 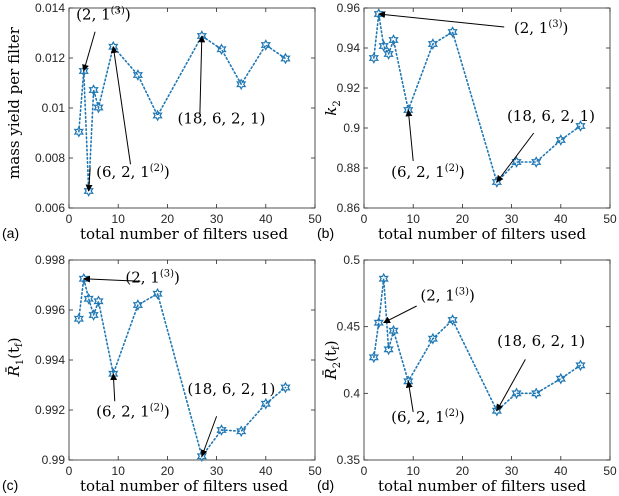 I want to click on panel-a-xtick-label-0: 0, so click(x=69, y=219).